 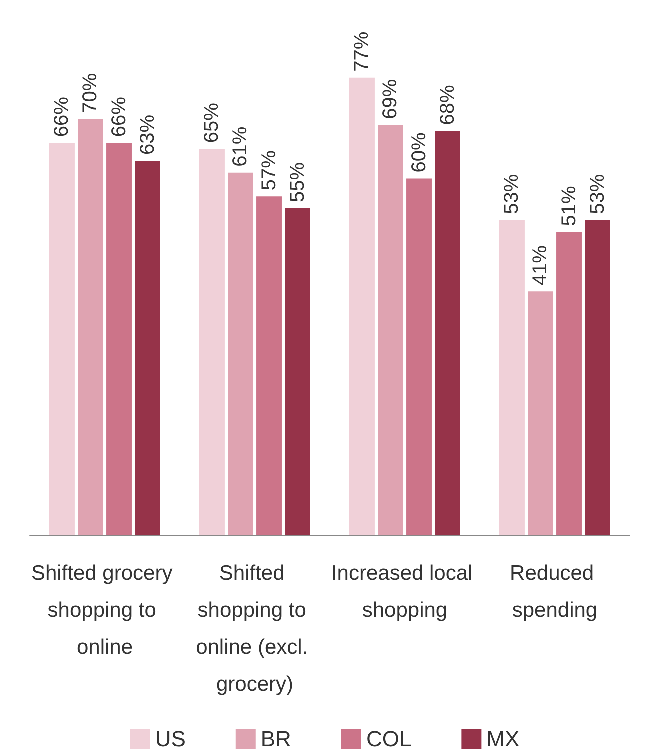 What do you see at coordinates (391, 99) in the screenshot?
I see `data-label: 69%` at bounding box center [391, 99].